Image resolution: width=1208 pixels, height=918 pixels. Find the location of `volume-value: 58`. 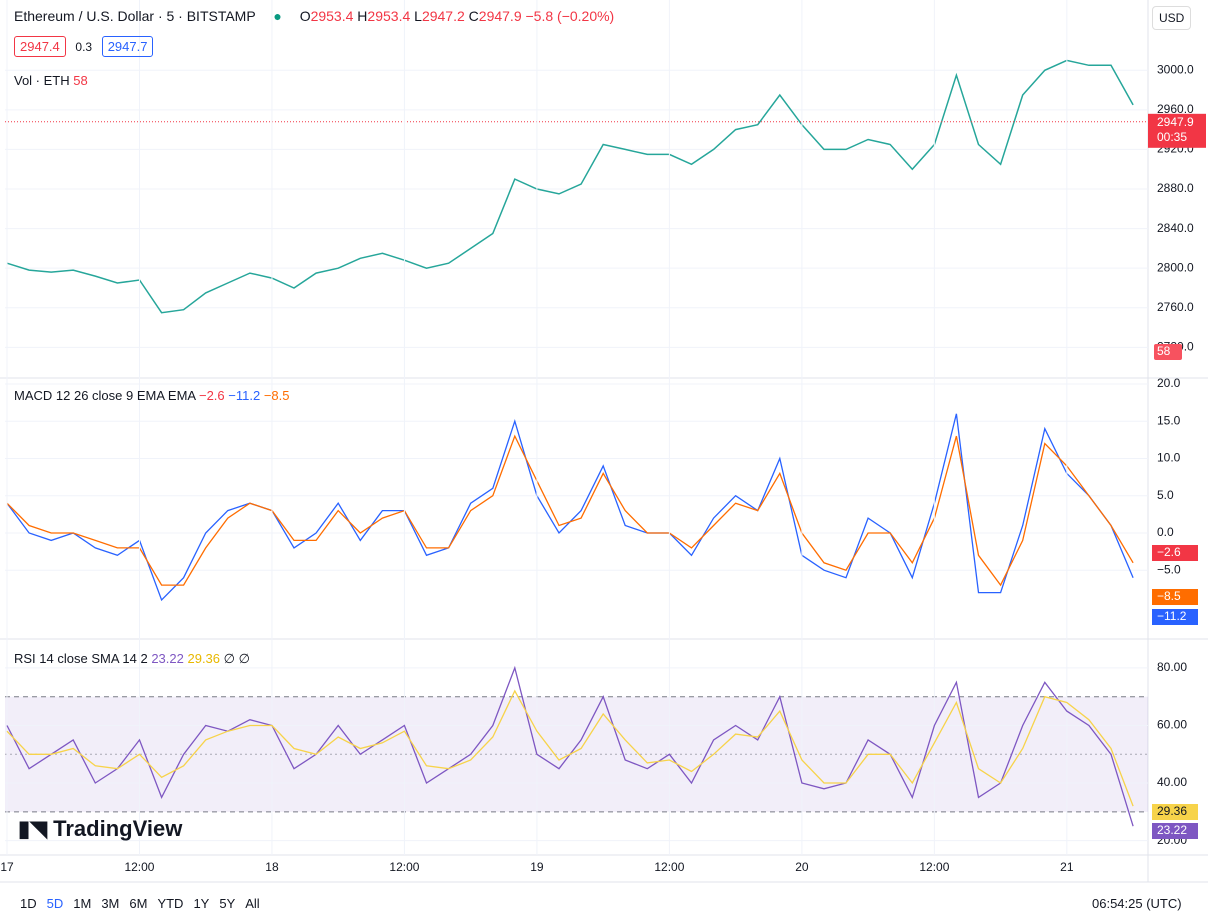

volume-value: 58 is located at coordinates (80, 80).